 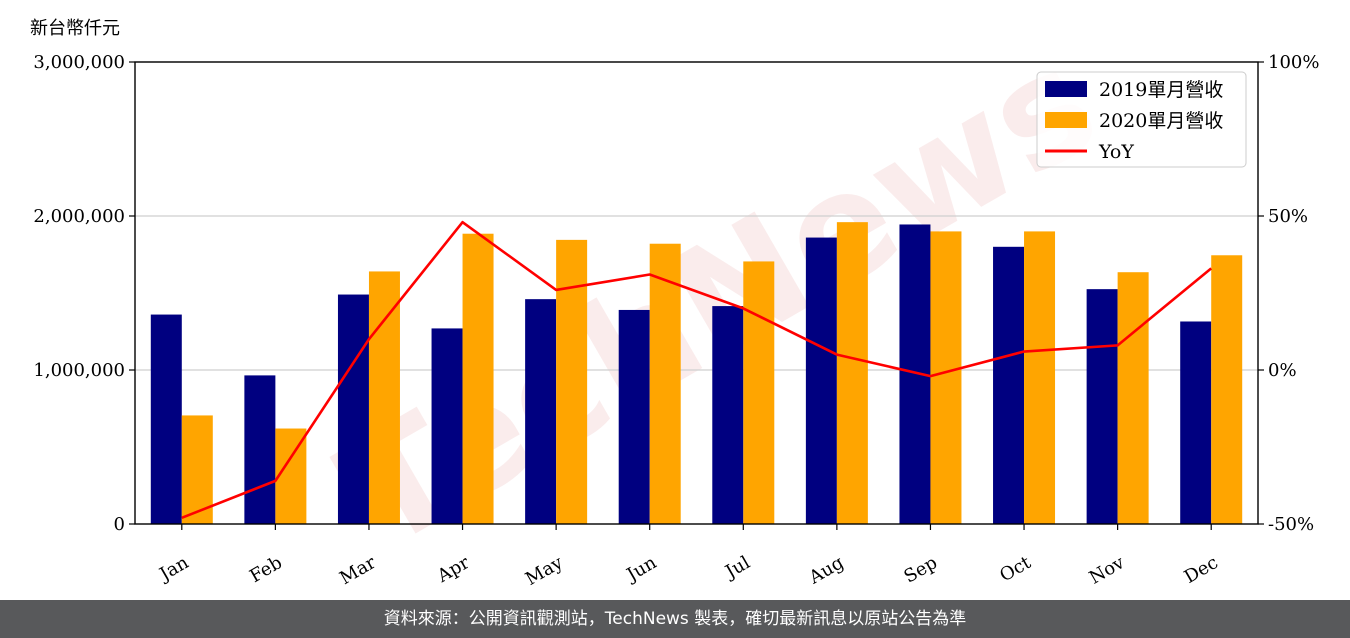 I want to click on y-axis-unit-label: 新台幣仟元, so click(x=75, y=28).